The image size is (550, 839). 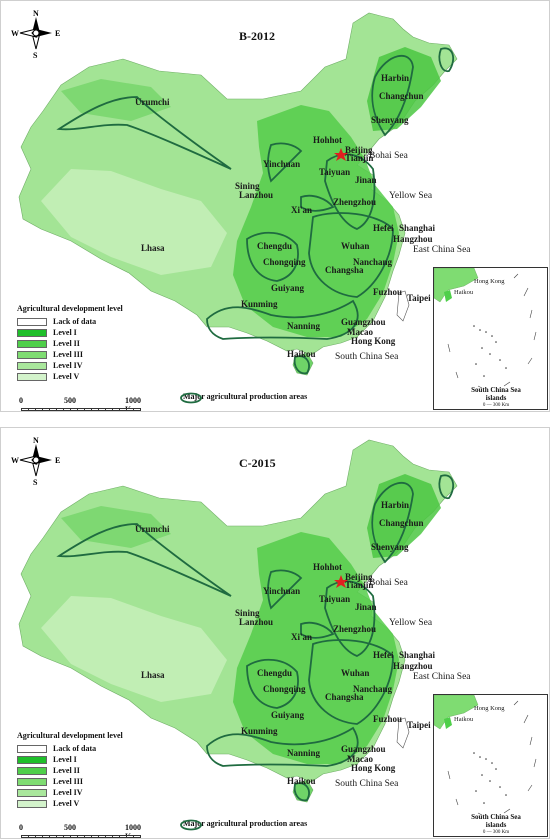 I want to click on city-label: Harbin, so click(x=395, y=505).